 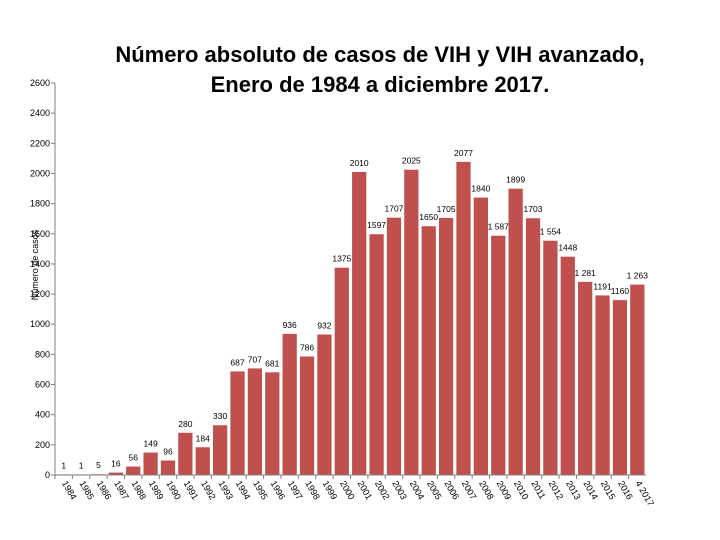 I want to click on x-tick-label: 1984, so click(x=69, y=490).